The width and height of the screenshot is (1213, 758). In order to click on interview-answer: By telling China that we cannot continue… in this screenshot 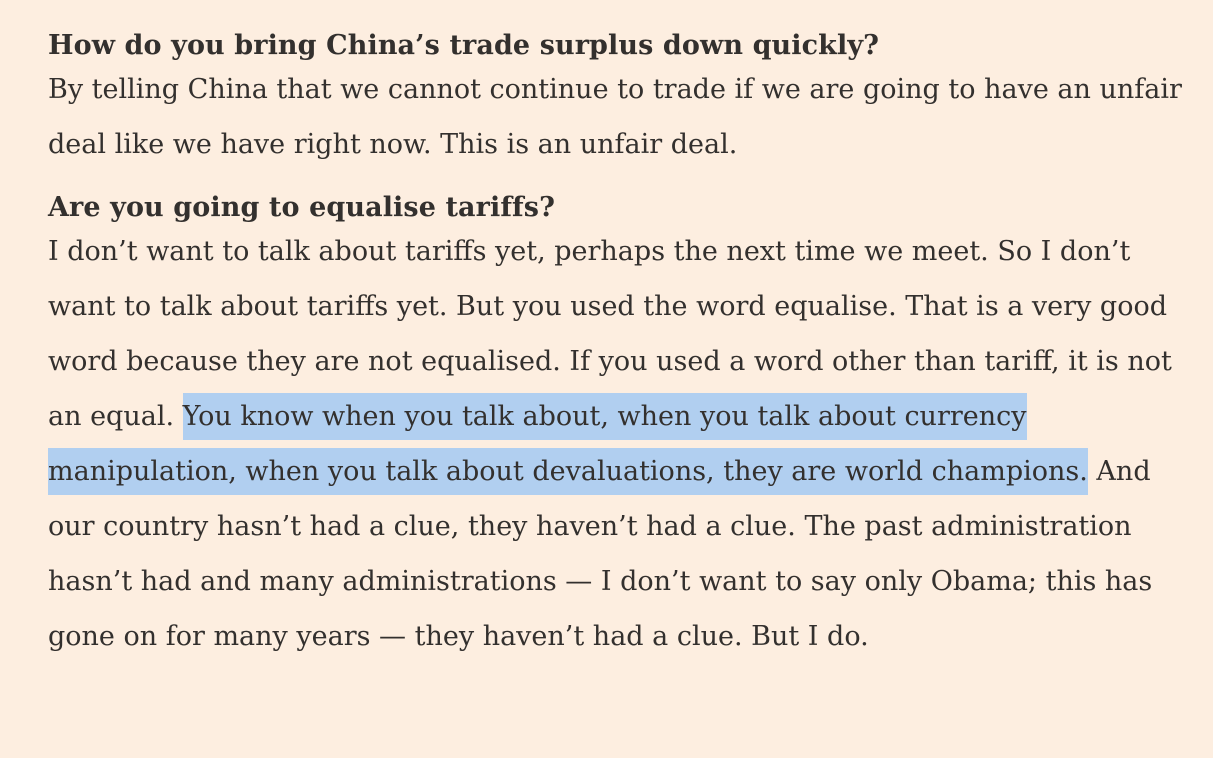, I will do `click(615, 117)`.